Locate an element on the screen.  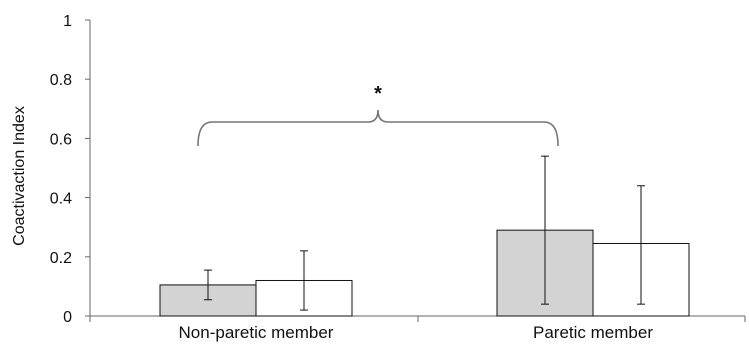
y-tick-label: 0 is located at coordinates (67, 317).